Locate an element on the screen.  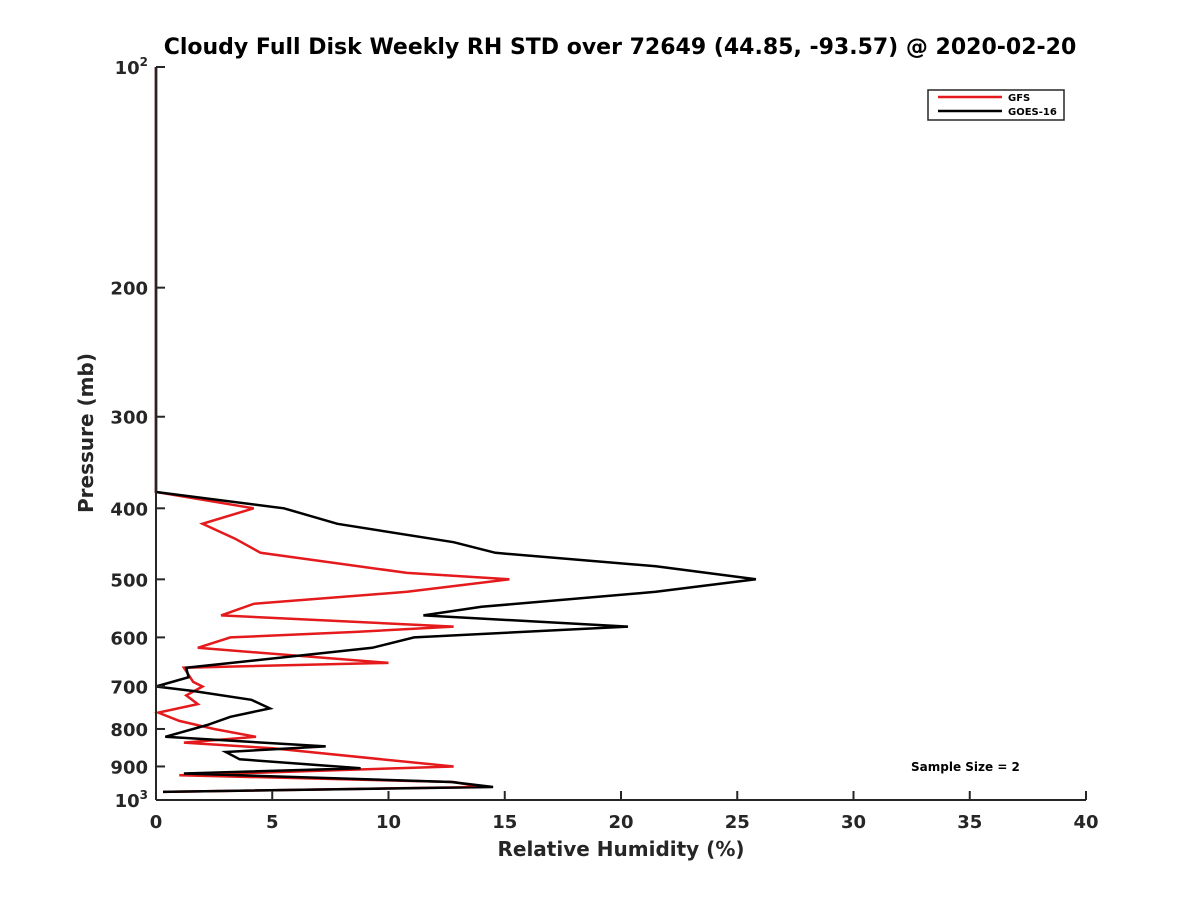
y-tick-label: 900 is located at coordinates (129, 767).